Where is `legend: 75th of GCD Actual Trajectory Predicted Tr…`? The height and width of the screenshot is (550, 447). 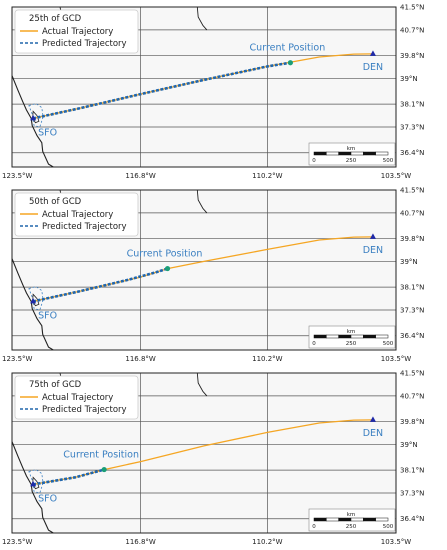
legend: 75th of GCD Actual Trajectory Predicted Tr… is located at coordinates (76, 397).